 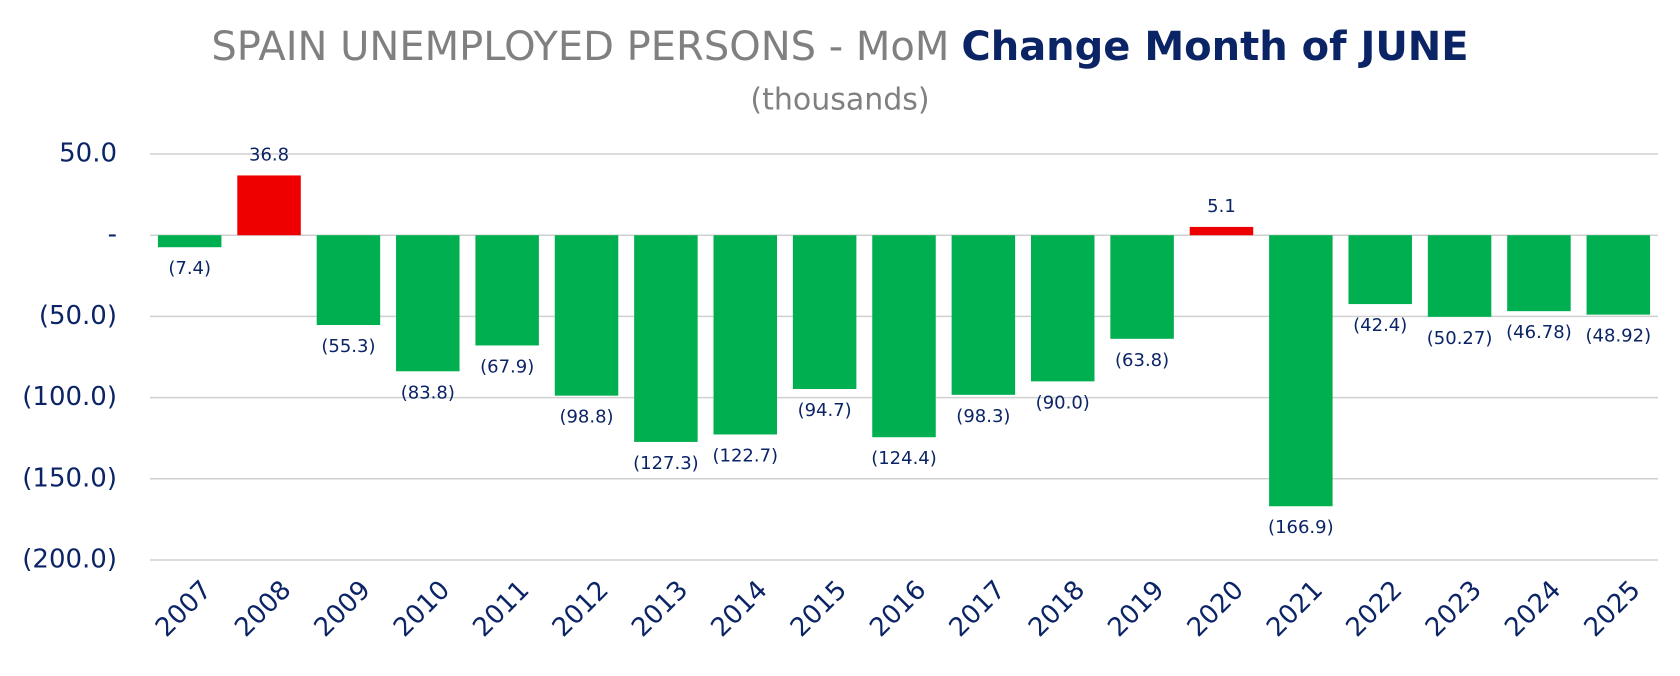 What do you see at coordinates (422, 609) in the screenshot?
I see `x-tick-label: 2010` at bounding box center [422, 609].